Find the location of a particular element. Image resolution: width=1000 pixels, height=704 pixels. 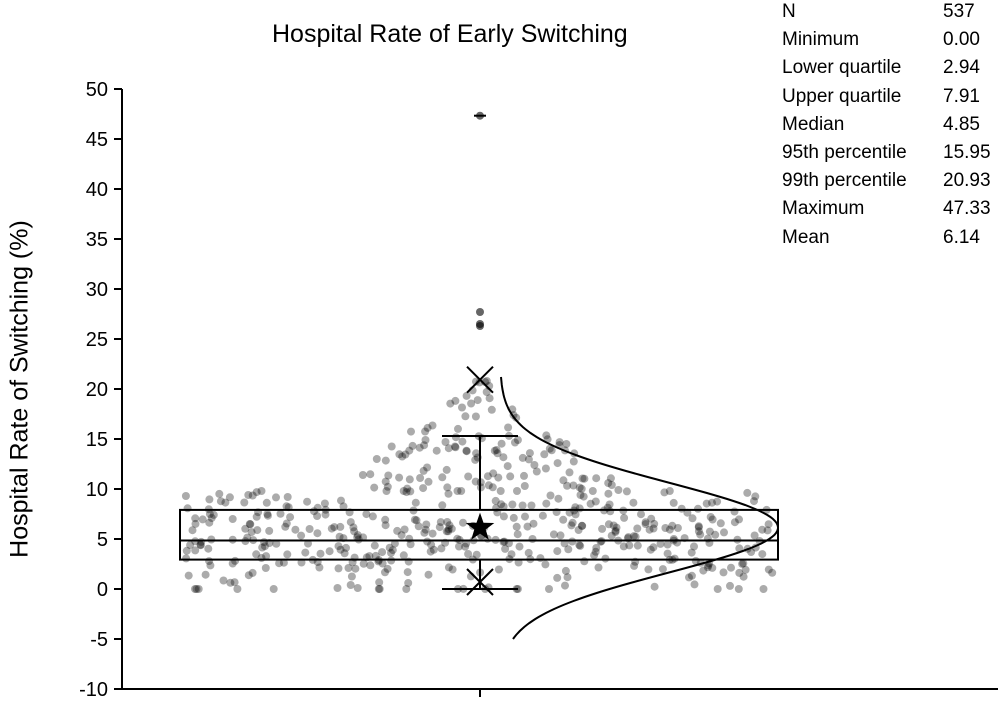

stat-row: Minimum 0.00 is located at coordinates (881, 40).